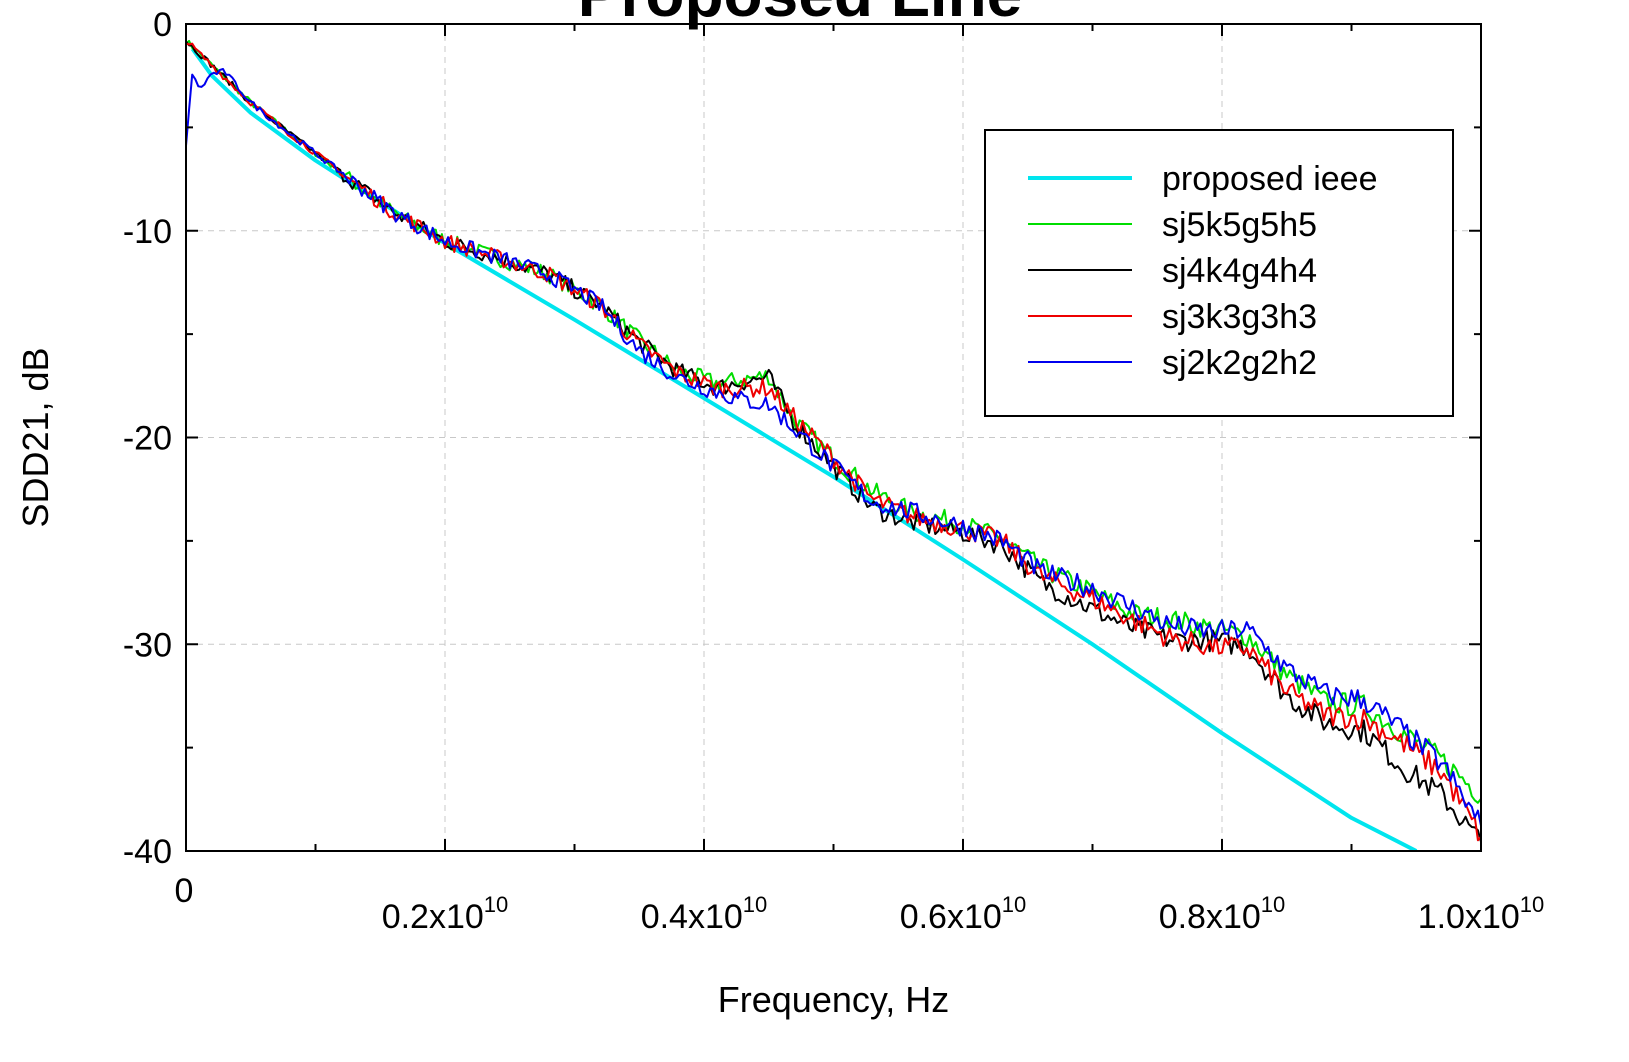 This screenshot has height=1062, width=1629. What do you see at coordinates (1239, 225) in the screenshot?
I see `legend-label: sj5k5g5h5` at bounding box center [1239, 225].